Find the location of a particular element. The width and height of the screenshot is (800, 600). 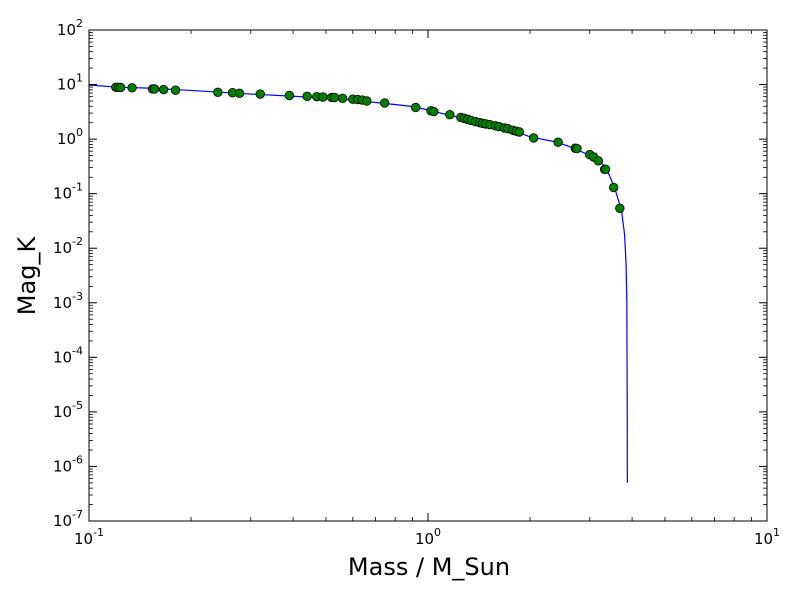

y-tick-label: 10¹ is located at coordinates (70, 83).